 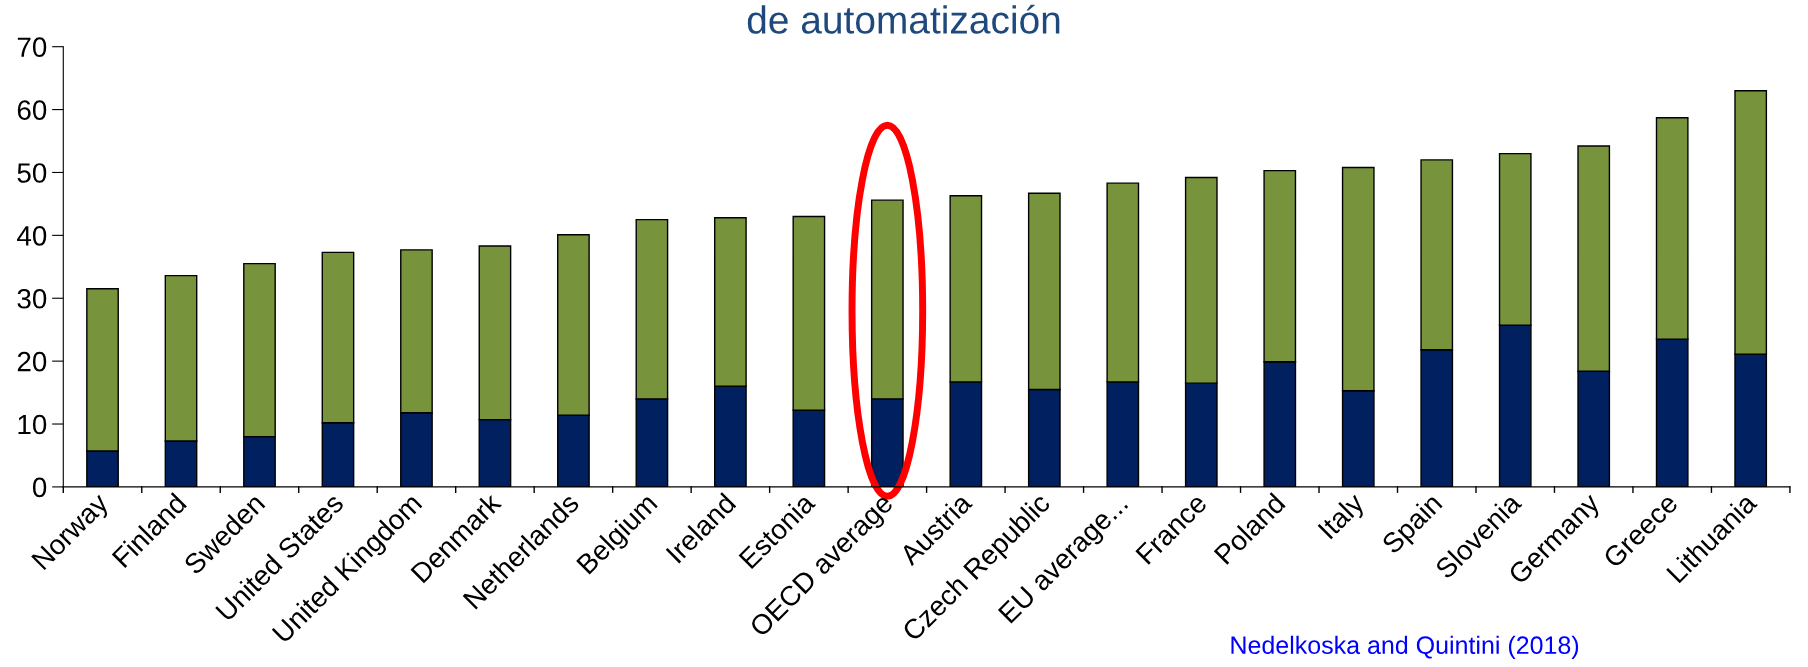 What do you see at coordinates (32, 424) in the screenshot?
I see `y-tick-label: 10` at bounding box center [32, 424].